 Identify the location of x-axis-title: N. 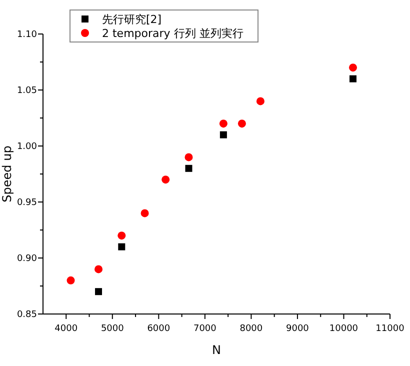
(216, 350).